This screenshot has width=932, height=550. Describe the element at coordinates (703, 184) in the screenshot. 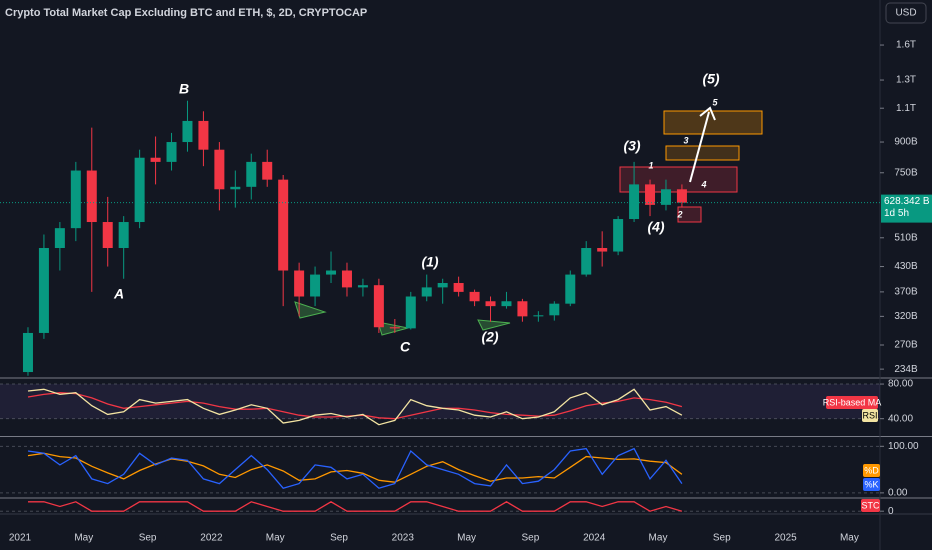

I see `wave-label: 4` at that location.